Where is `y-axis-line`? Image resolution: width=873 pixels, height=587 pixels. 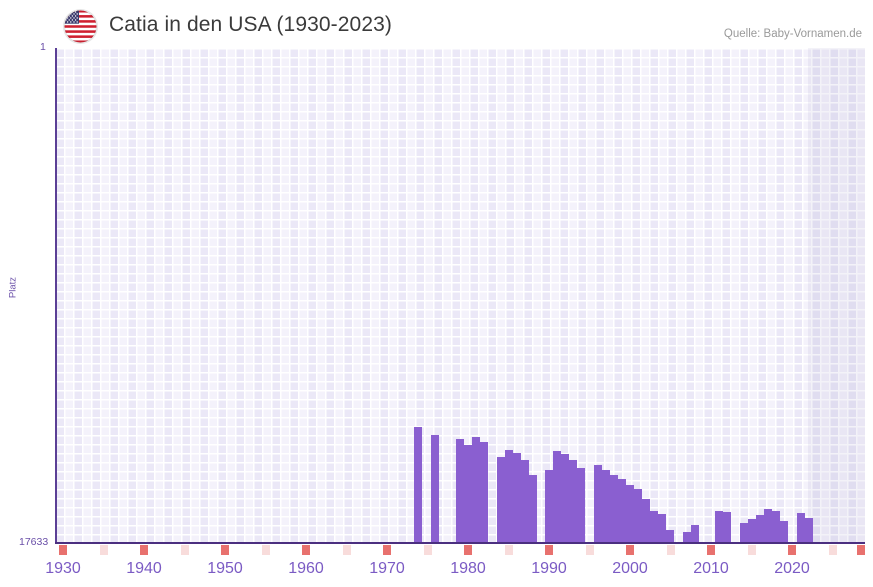 y-axis-line is located at coordinates (56, 296).